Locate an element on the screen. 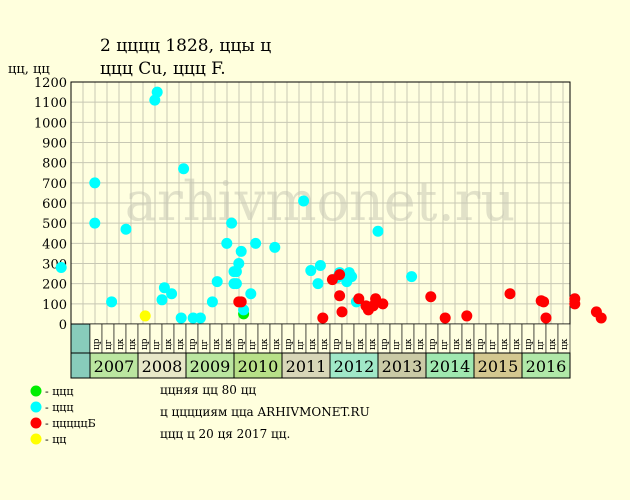 This screenshot has width=630, height=500. y-tick-label: 200 is located at coordinates (54, 285).